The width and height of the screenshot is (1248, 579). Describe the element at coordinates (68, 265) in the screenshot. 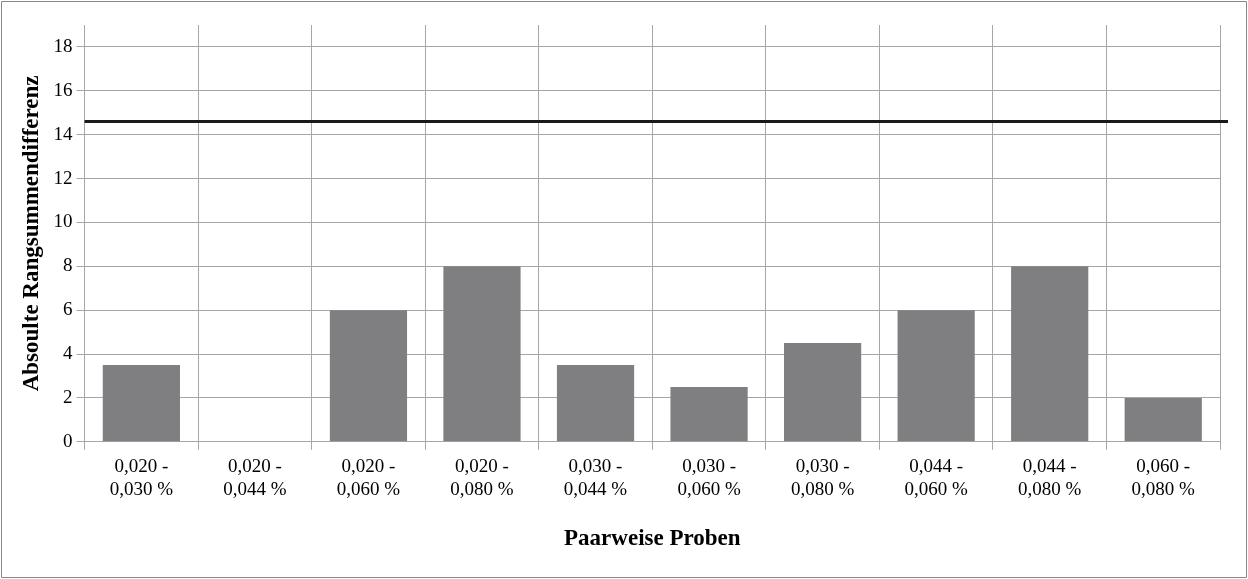

I see `y-tick-label: 8` at that location.